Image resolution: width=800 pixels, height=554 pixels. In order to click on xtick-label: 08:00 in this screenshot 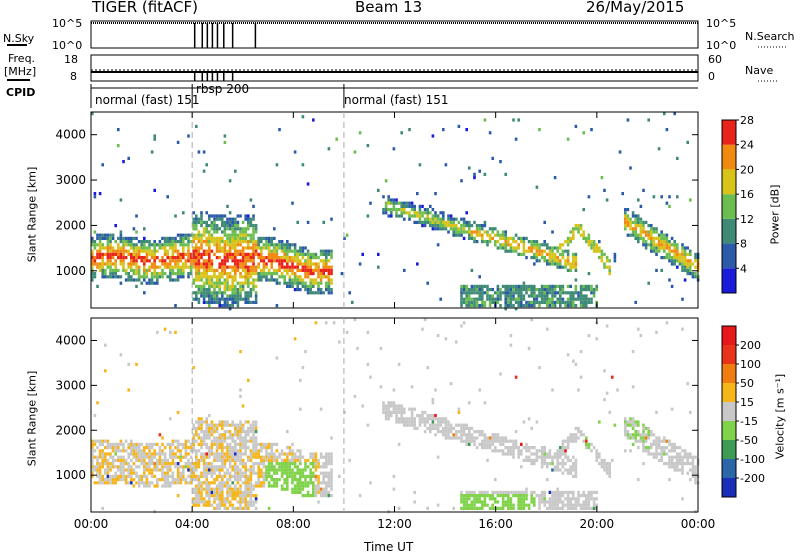, I will do `click(293, 524)`.